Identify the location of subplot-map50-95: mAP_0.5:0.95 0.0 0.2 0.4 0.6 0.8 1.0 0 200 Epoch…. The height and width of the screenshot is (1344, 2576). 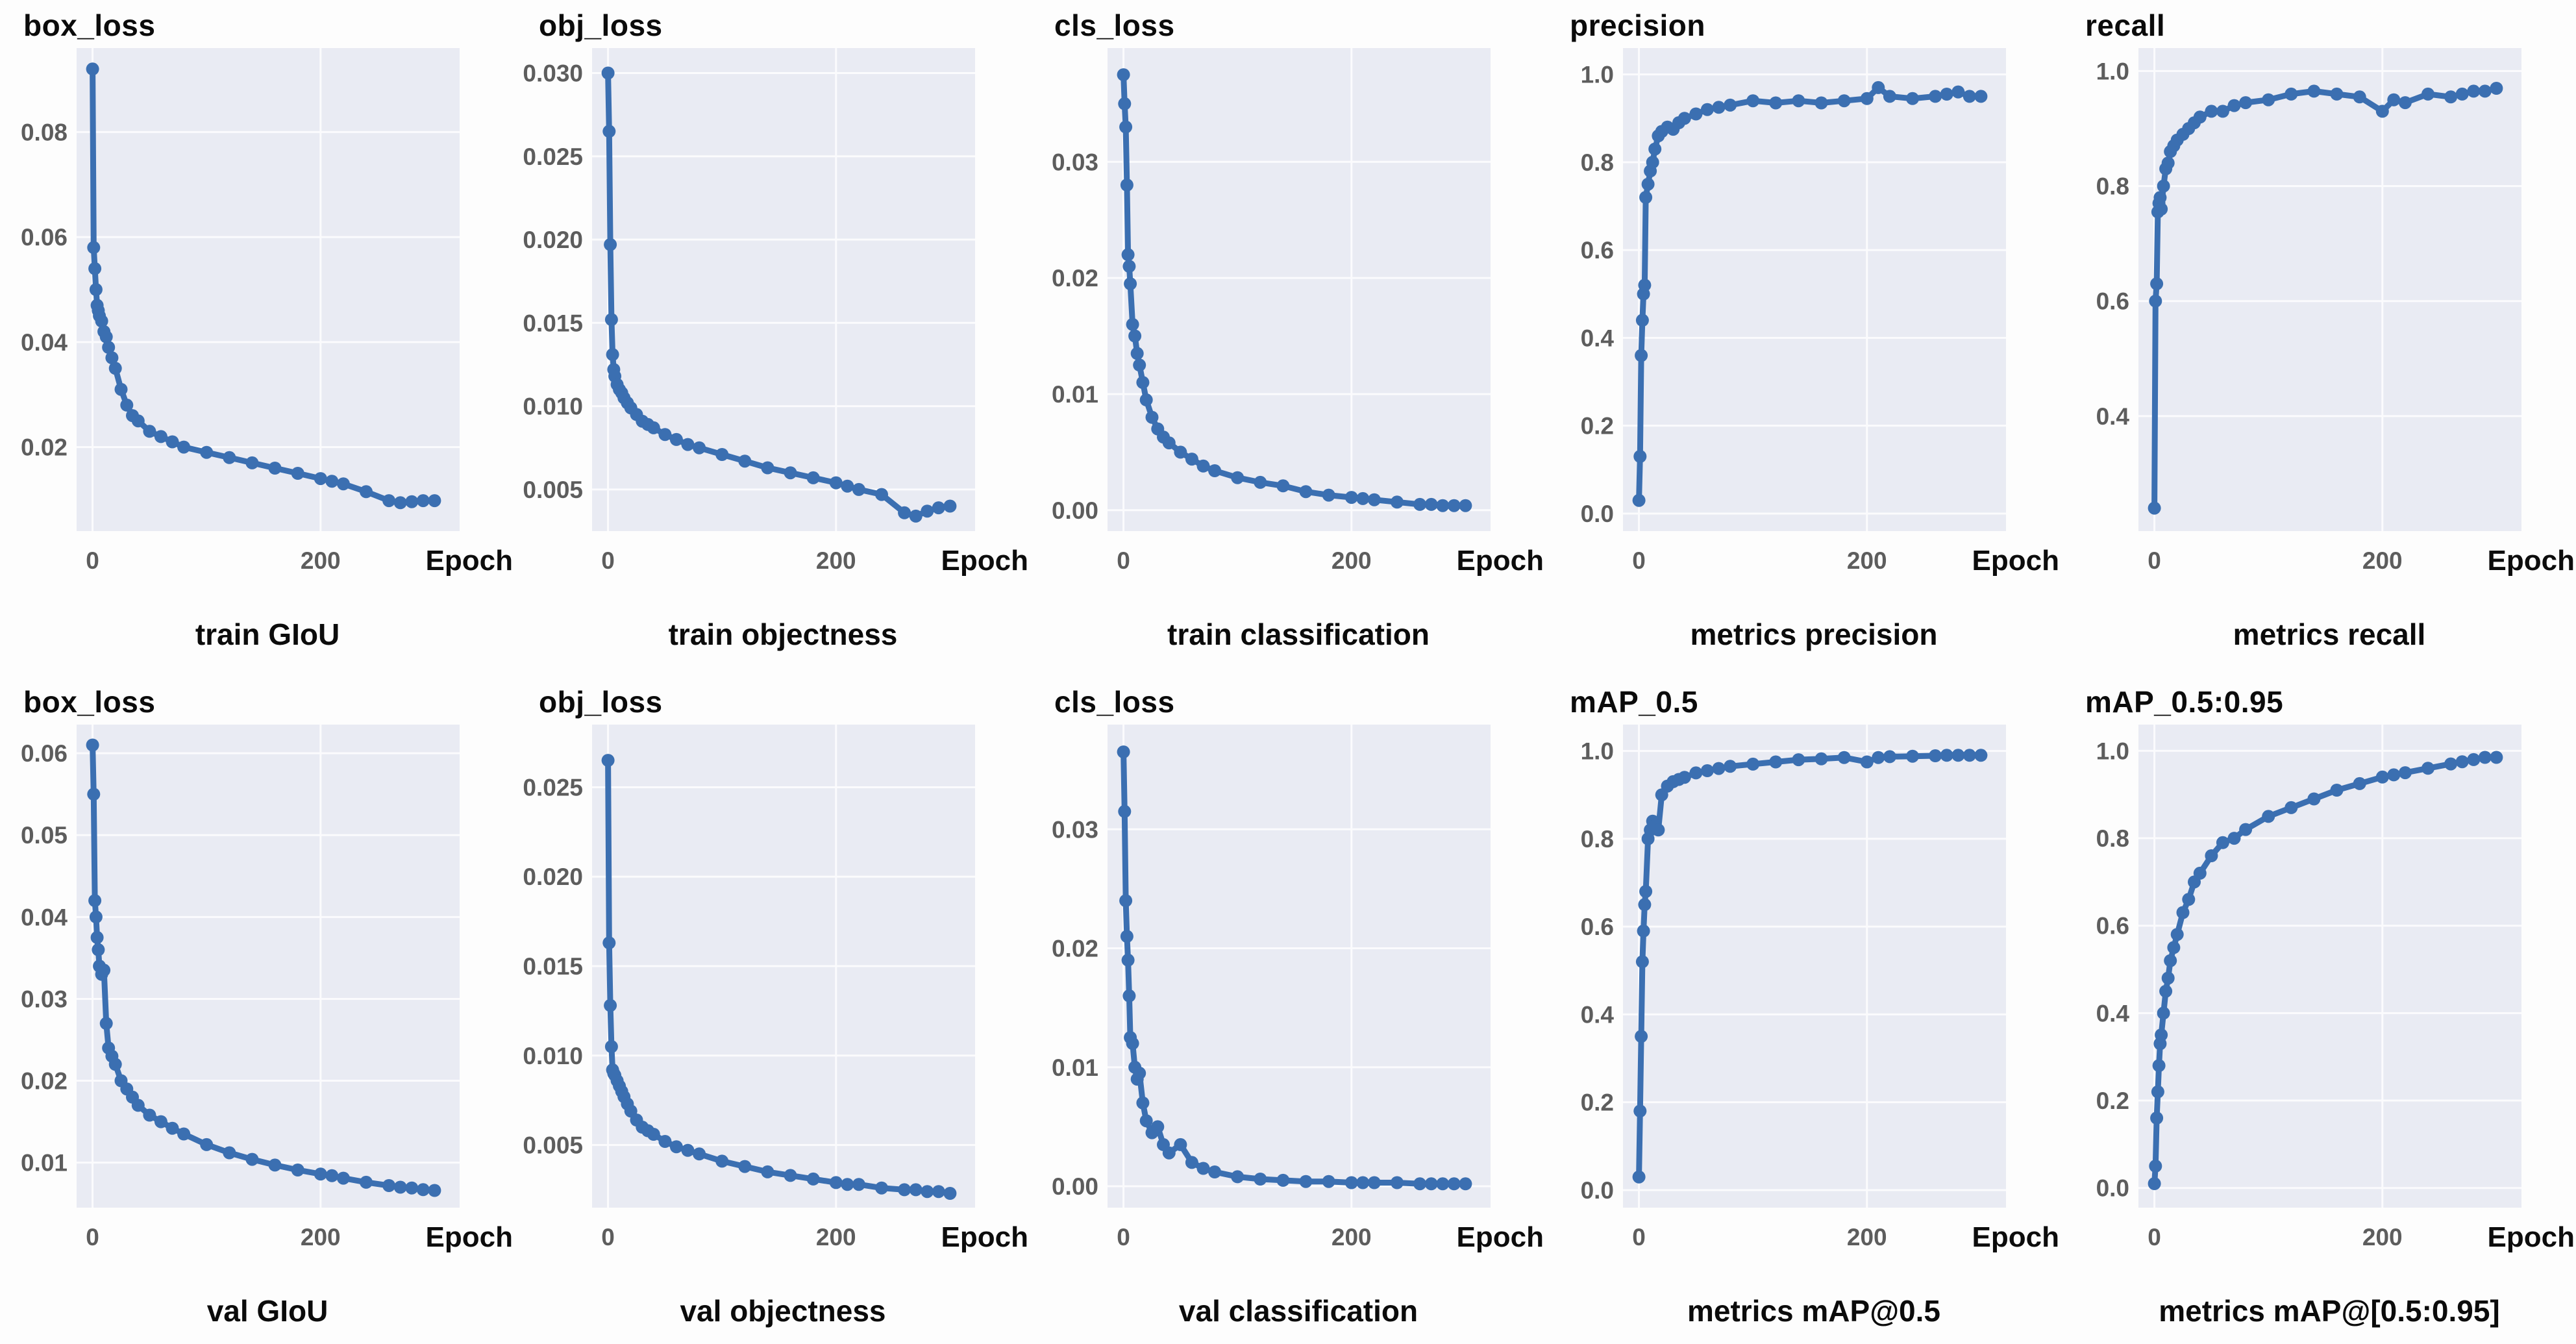
(2319, 1009).